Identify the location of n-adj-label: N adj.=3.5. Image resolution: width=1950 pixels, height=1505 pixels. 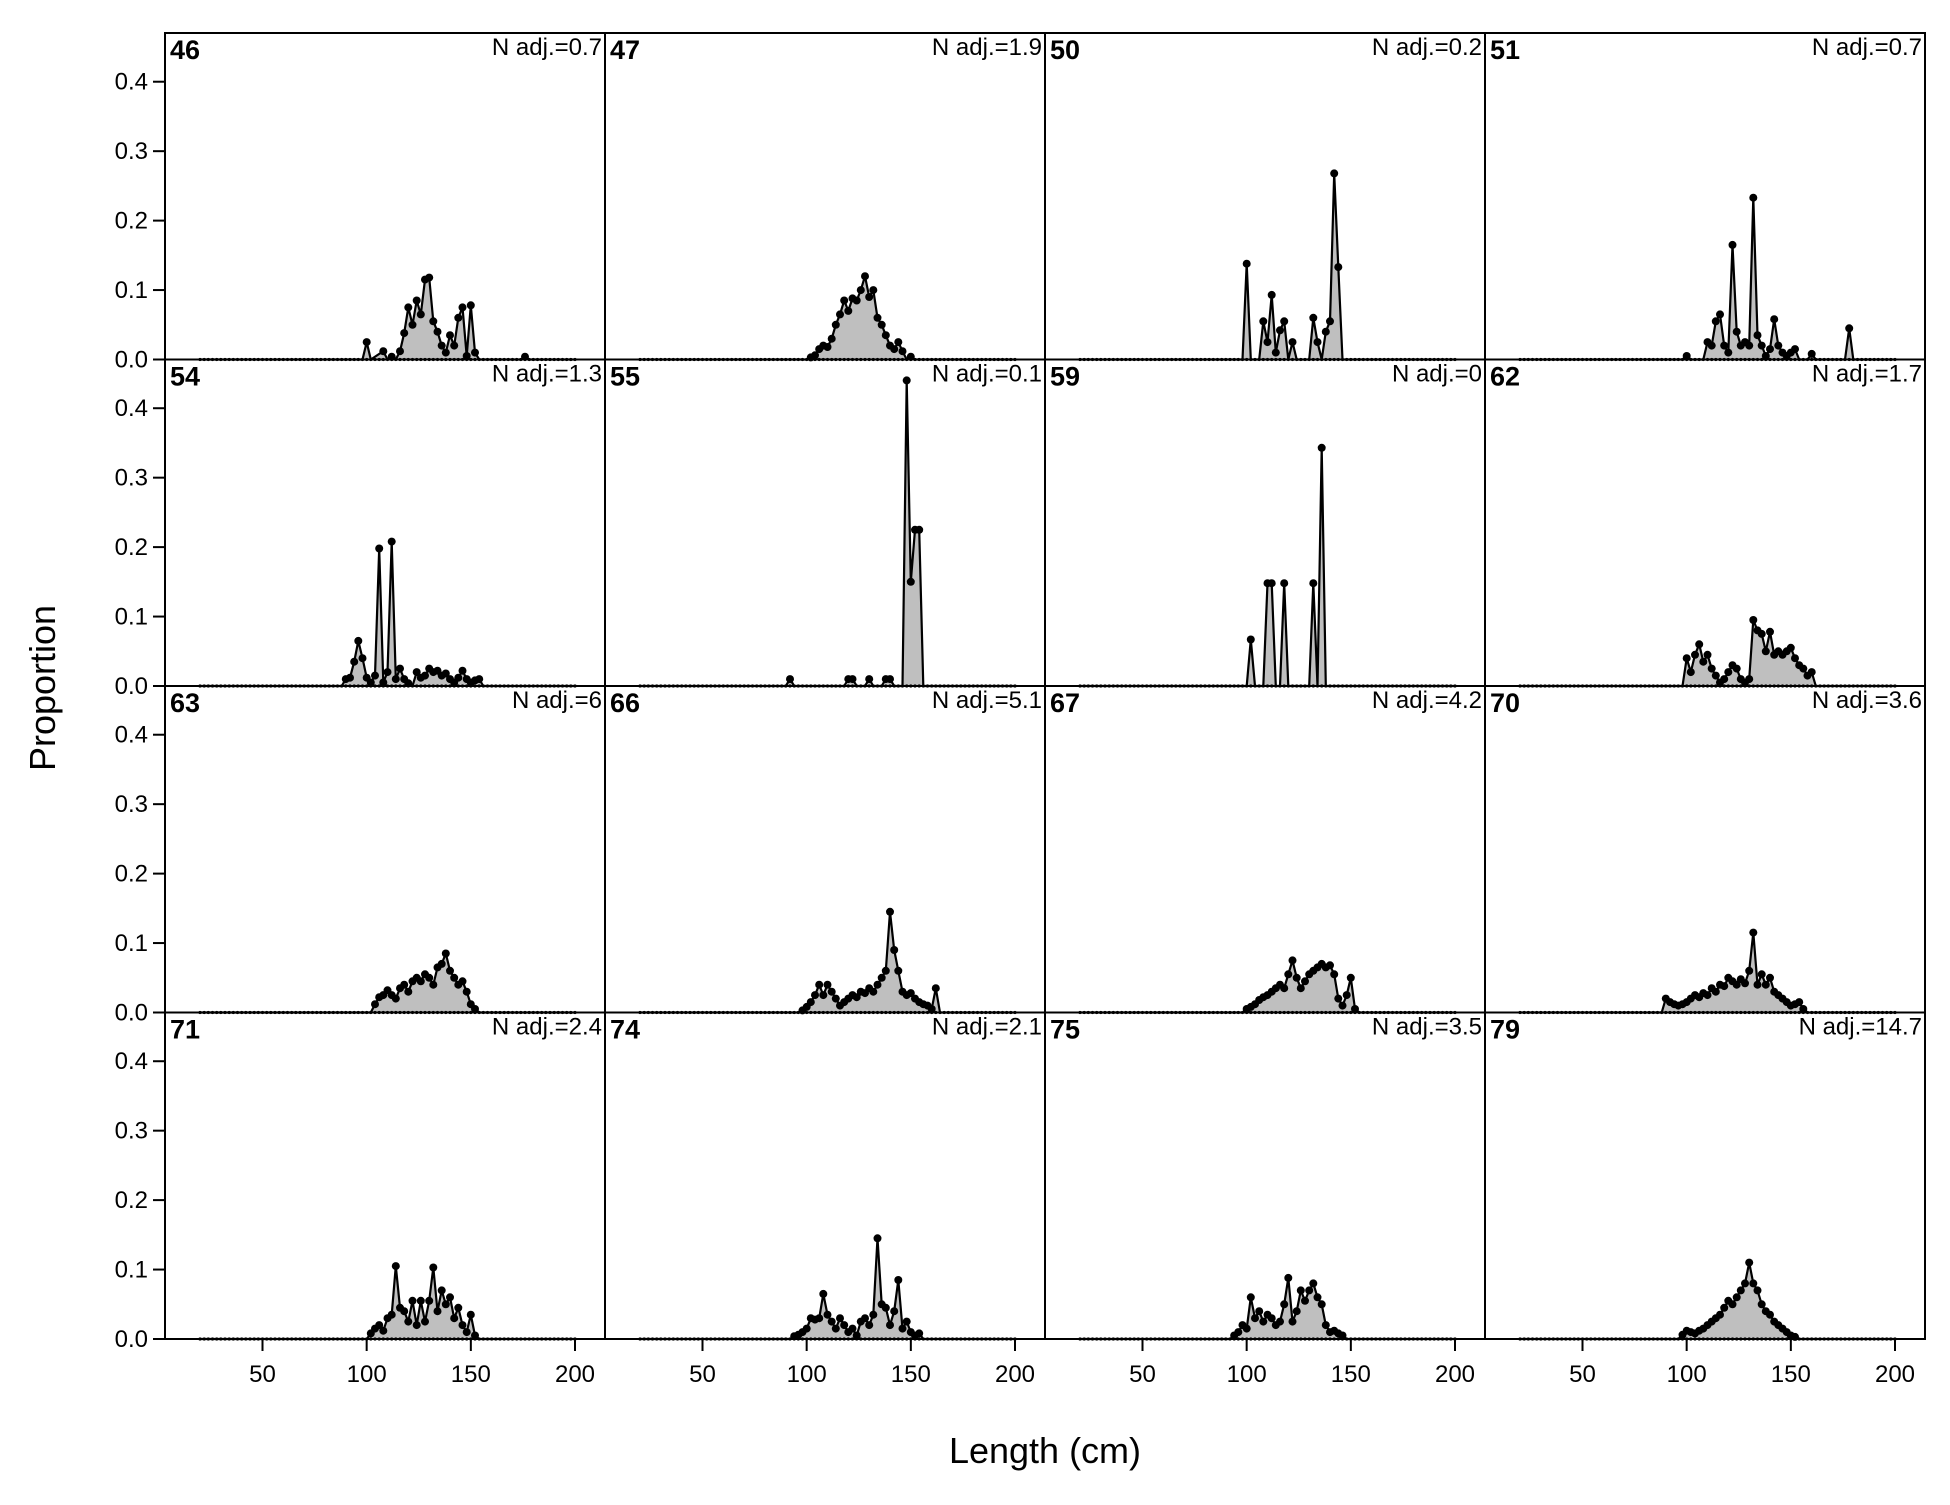
(1427, 1027).